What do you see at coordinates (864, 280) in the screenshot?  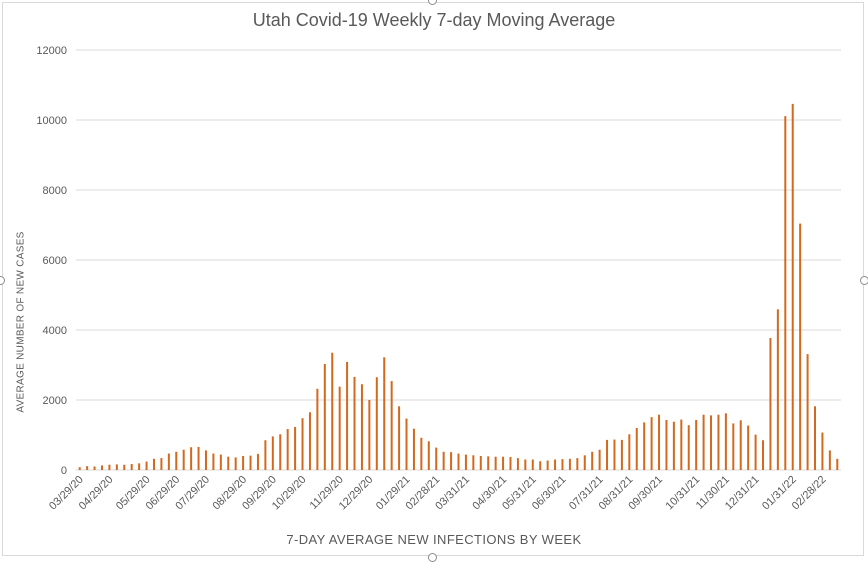 I see `resize-handle-right` at bounding box center [864, 280].